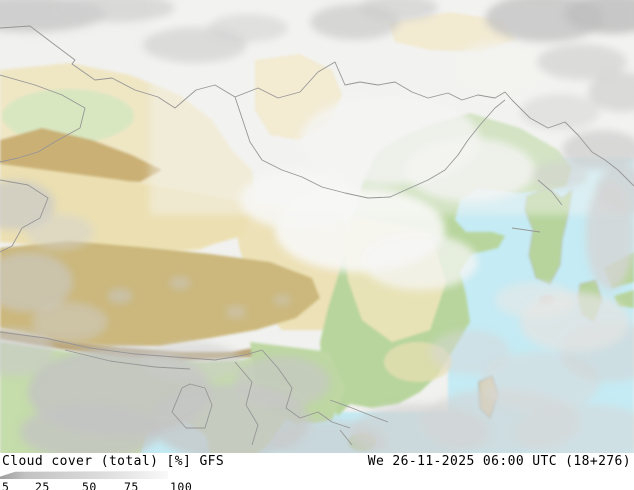  What do you see at coordinates (131, 485) in the screenshot?
I see `legend-tick-75: 75` at bounding box center [131, 485].